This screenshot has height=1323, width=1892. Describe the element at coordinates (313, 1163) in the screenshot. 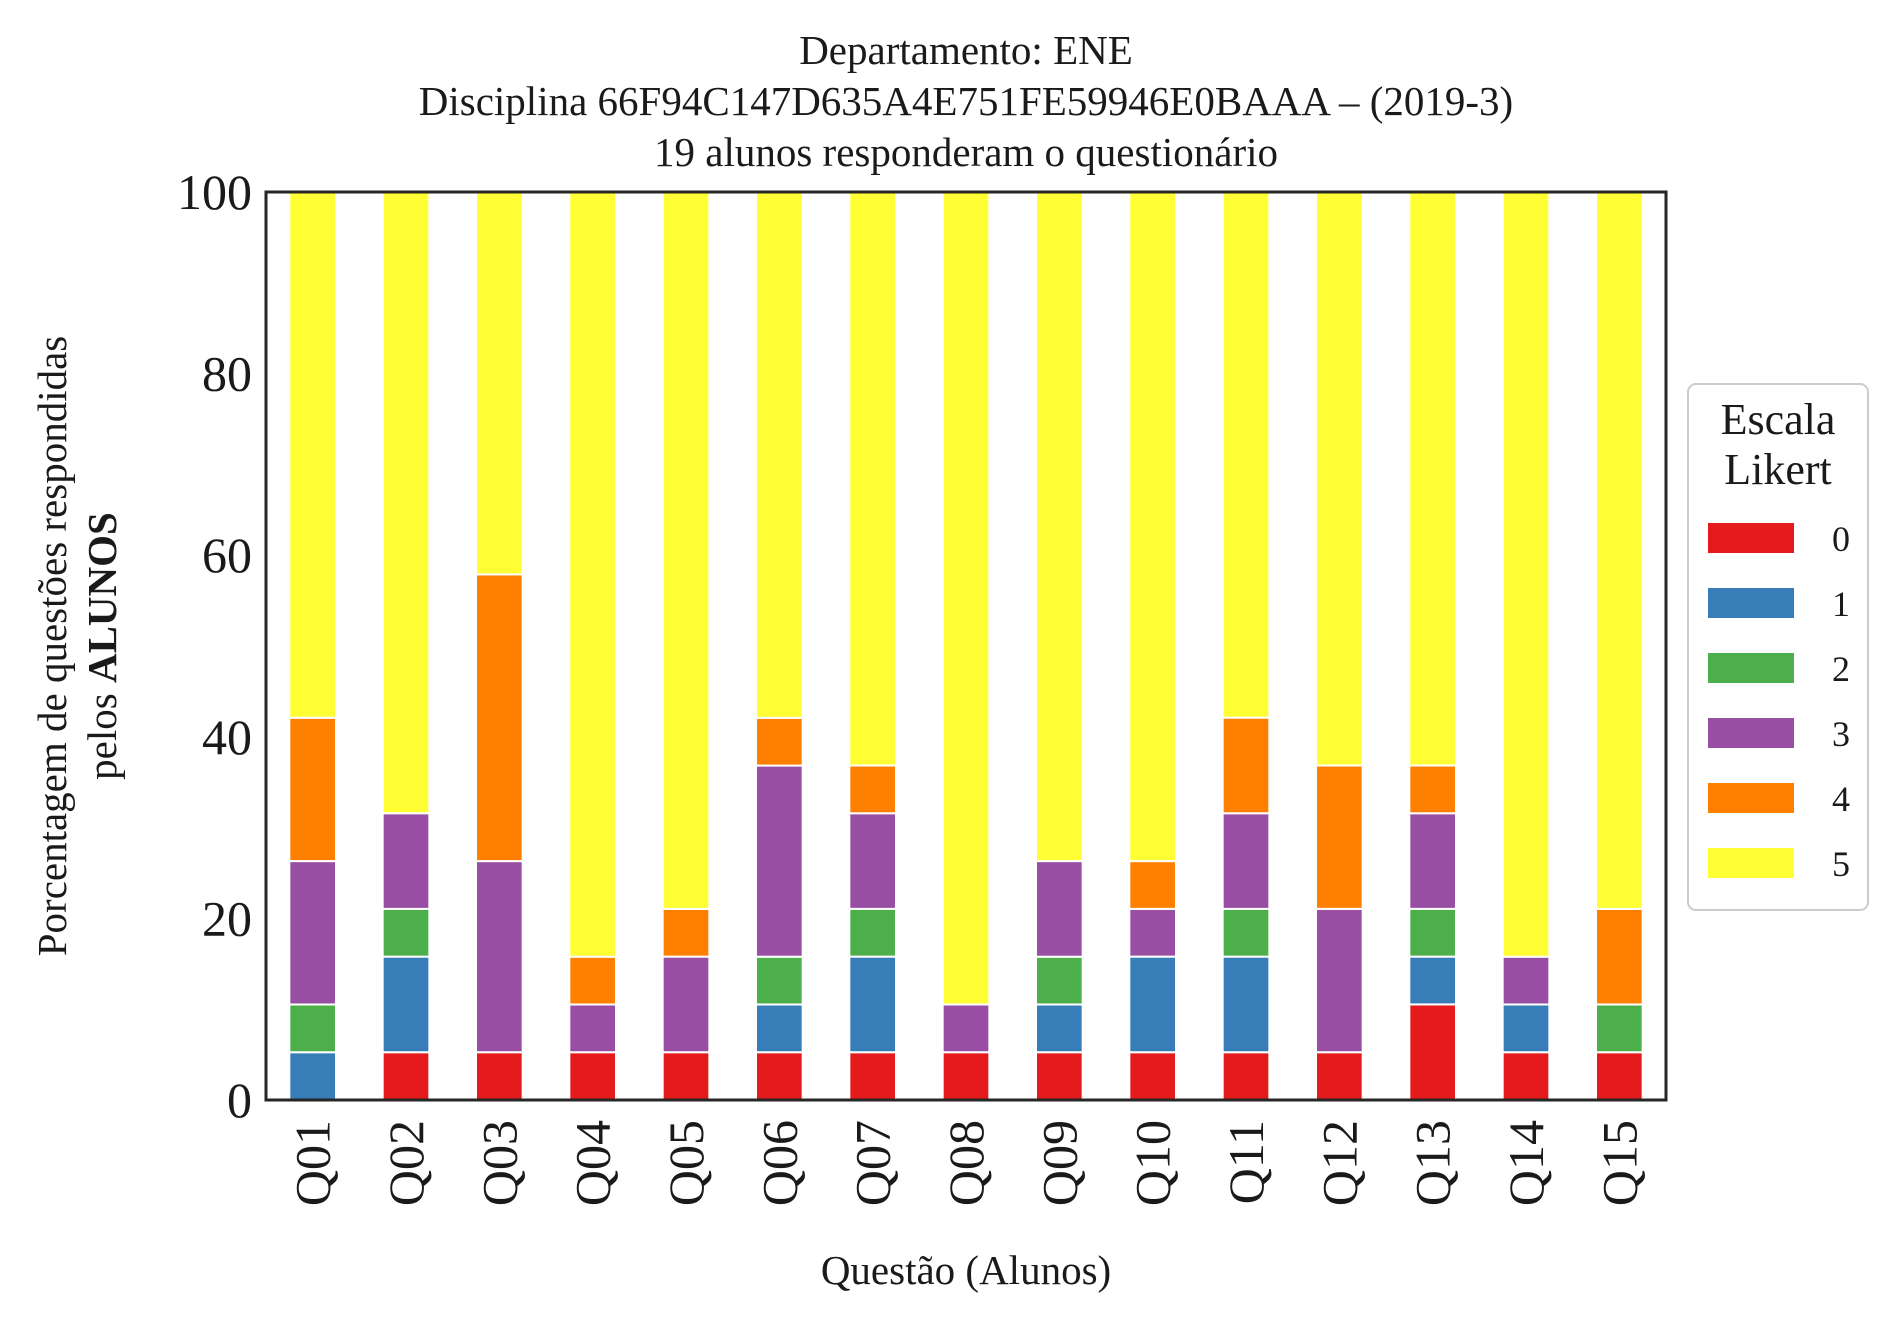

I see `x-tick-label: Q01` at that location.